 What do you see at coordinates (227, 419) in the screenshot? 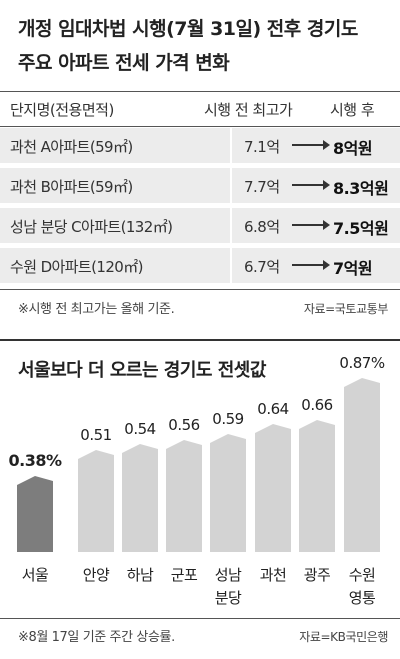
I see `data-label: 0.59` at bounding box center [227, 419].